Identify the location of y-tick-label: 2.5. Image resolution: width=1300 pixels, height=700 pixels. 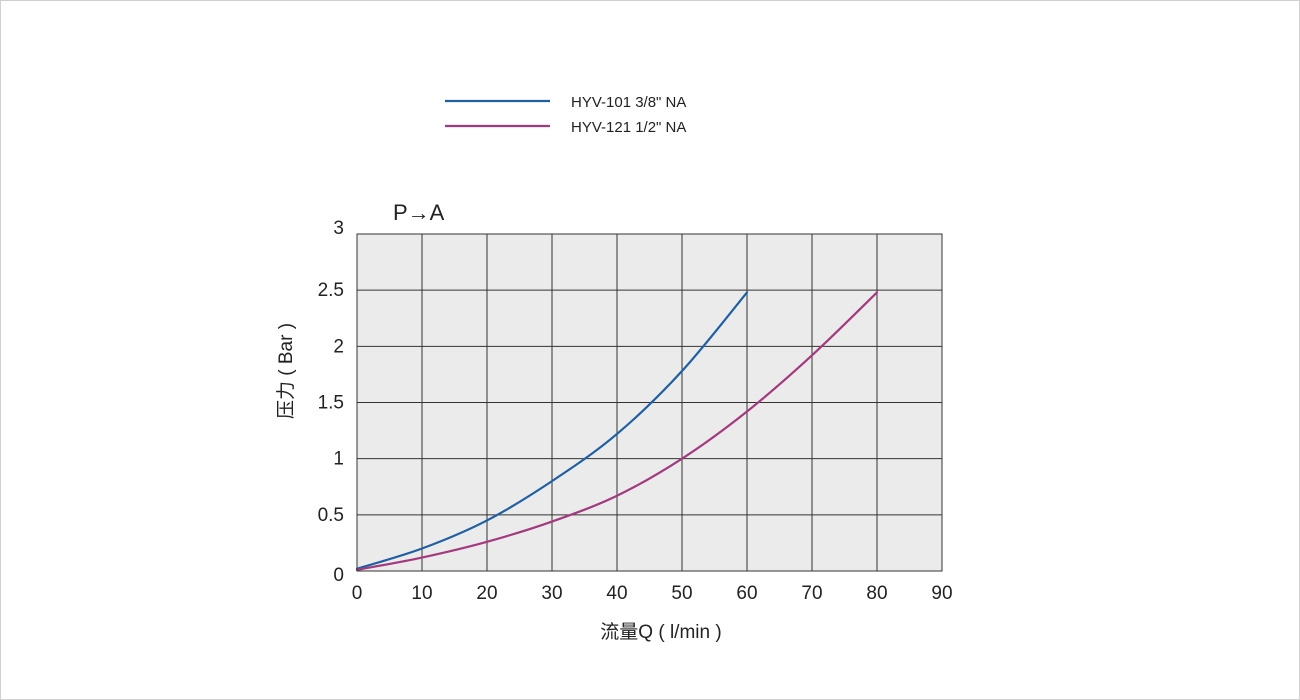
(331, 290).